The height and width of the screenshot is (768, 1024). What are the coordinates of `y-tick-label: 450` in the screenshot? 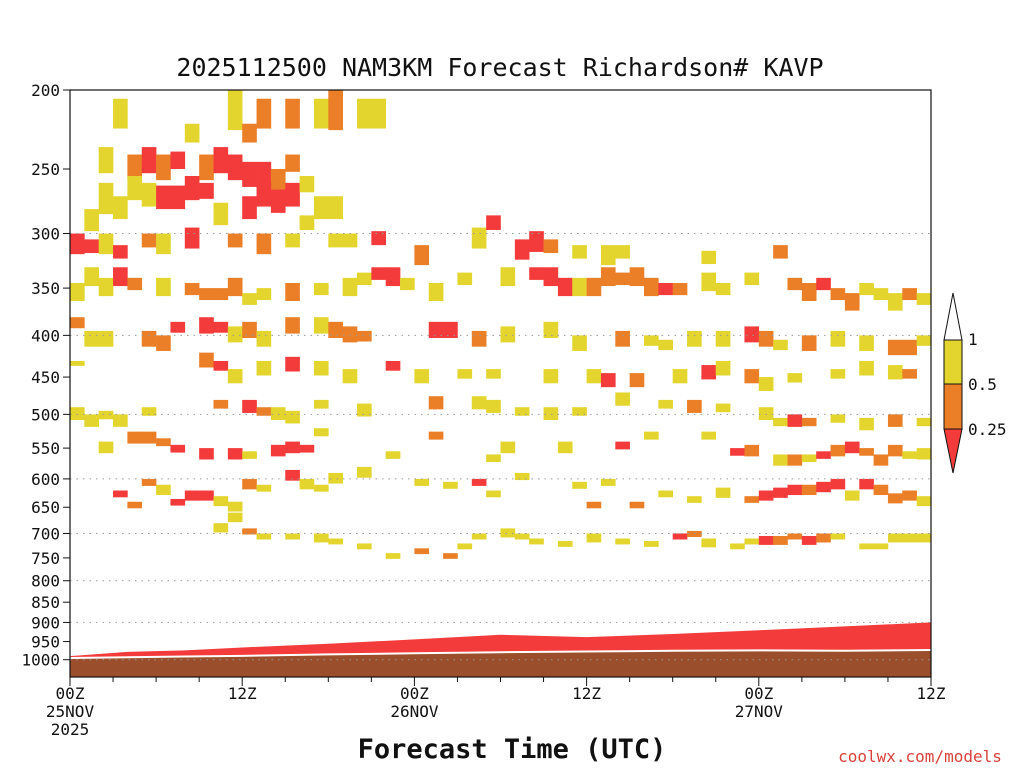 It's located at (45, 377).